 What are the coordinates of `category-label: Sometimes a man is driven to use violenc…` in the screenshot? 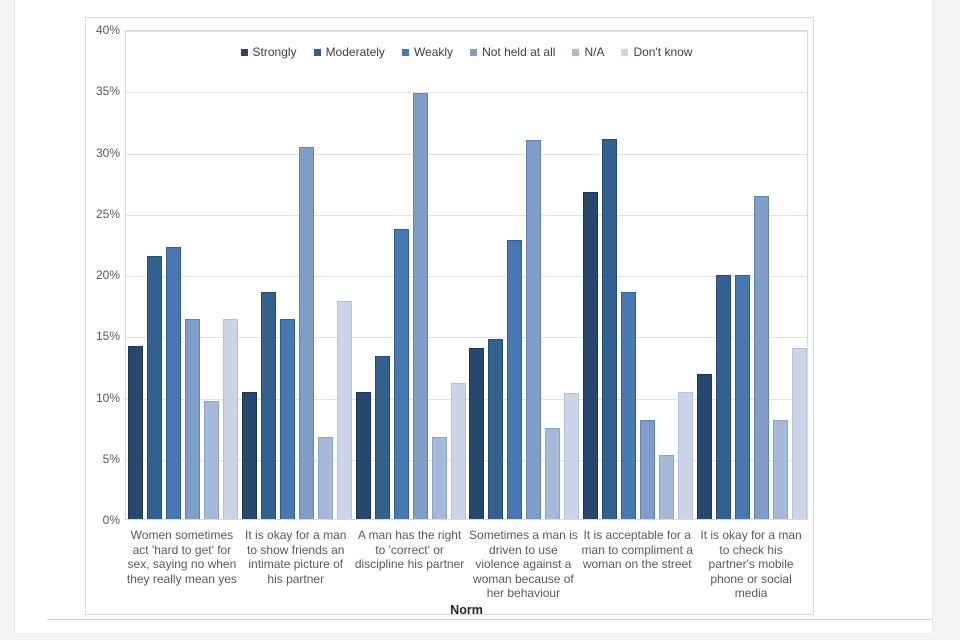 It's located at (523, 564).